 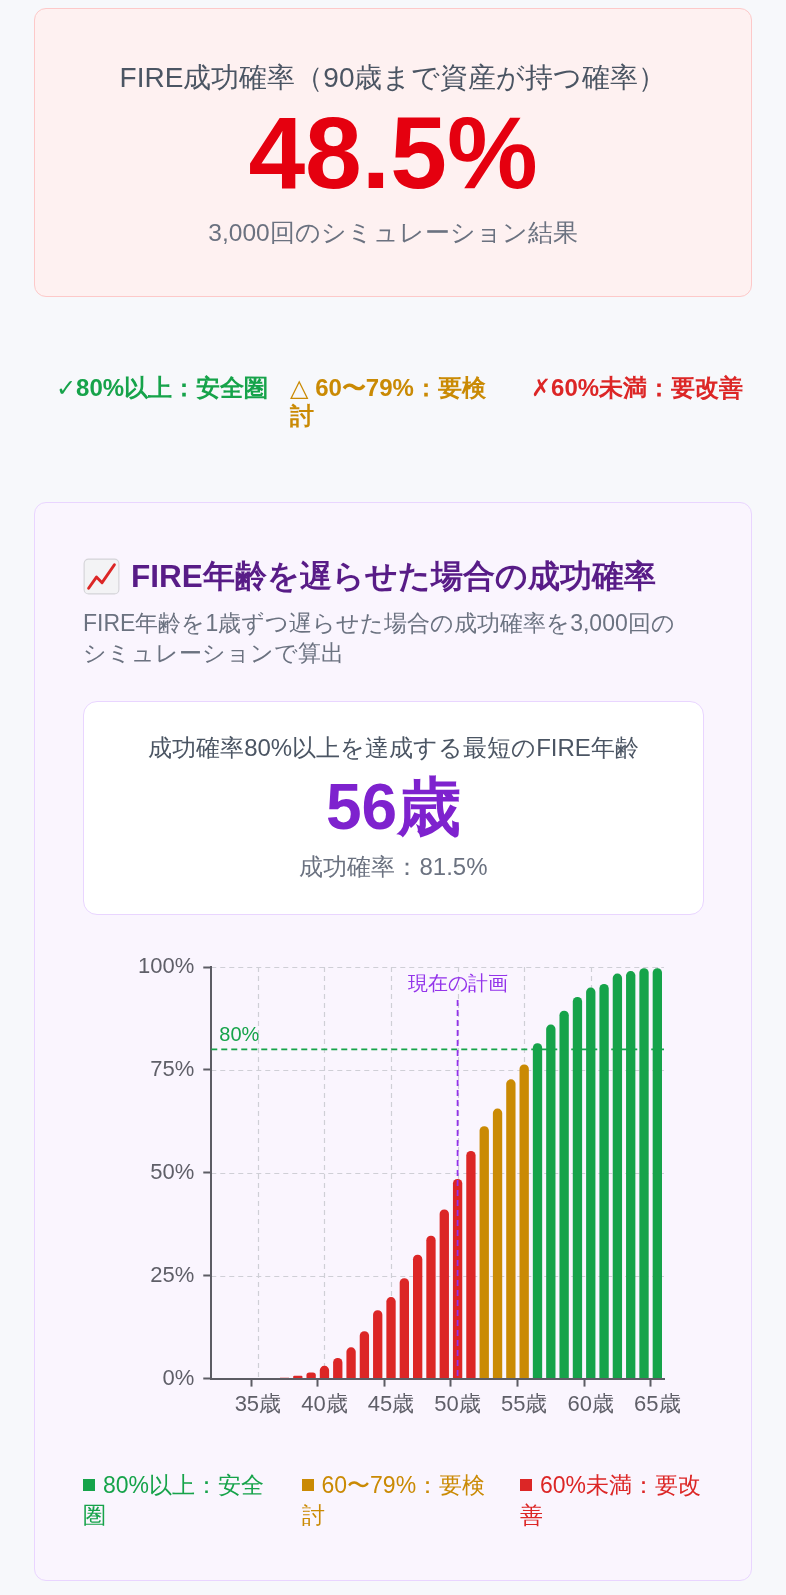 What do you see at coordinates (393, 233) in the screenshot?
I see `text: 3,000回のシミュレーション結果` at bounding box center [393, 233].